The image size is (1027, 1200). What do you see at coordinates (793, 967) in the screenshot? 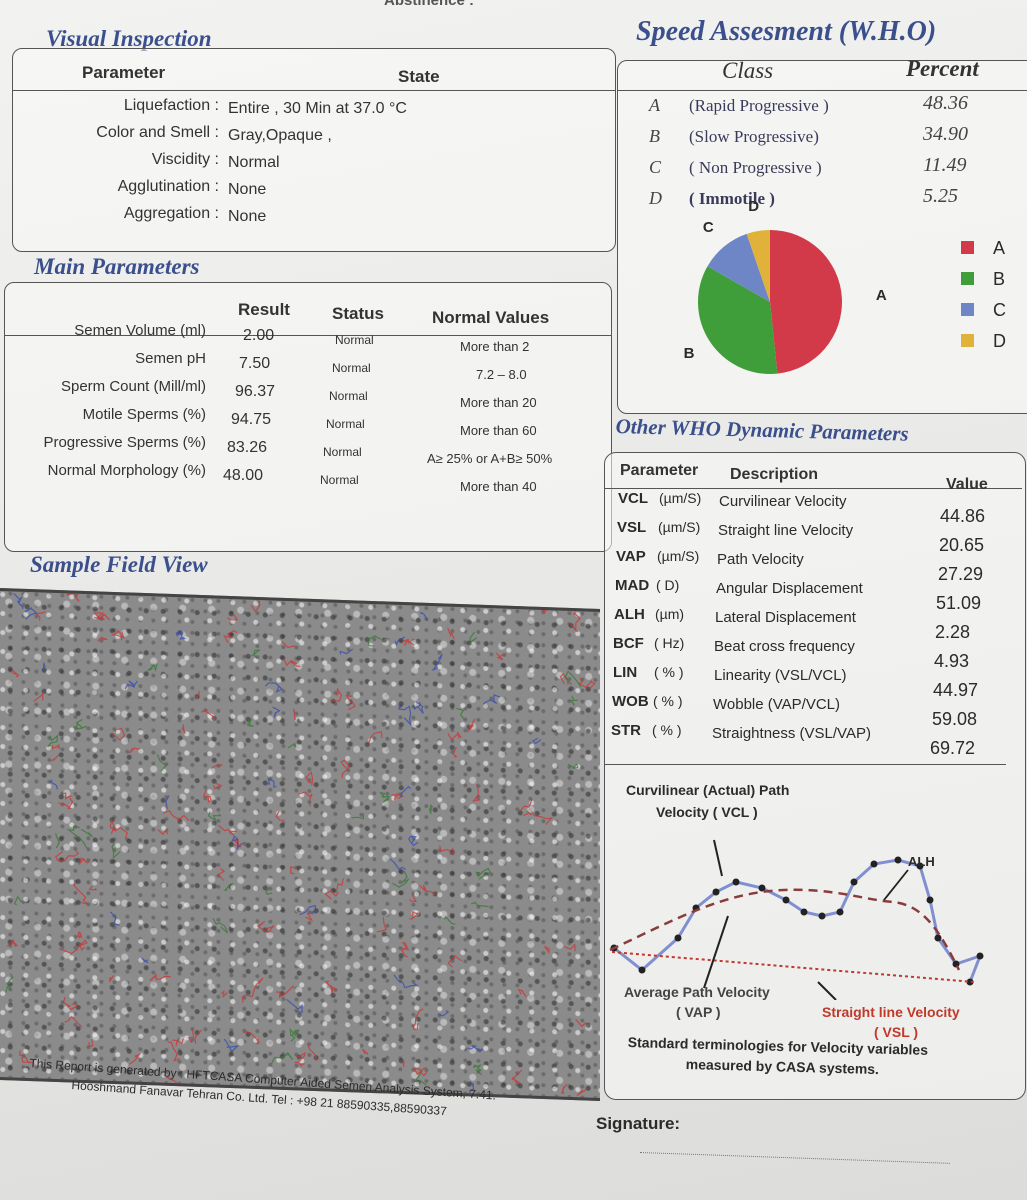
I see `vsl-path` at bounding box center [793, 967].